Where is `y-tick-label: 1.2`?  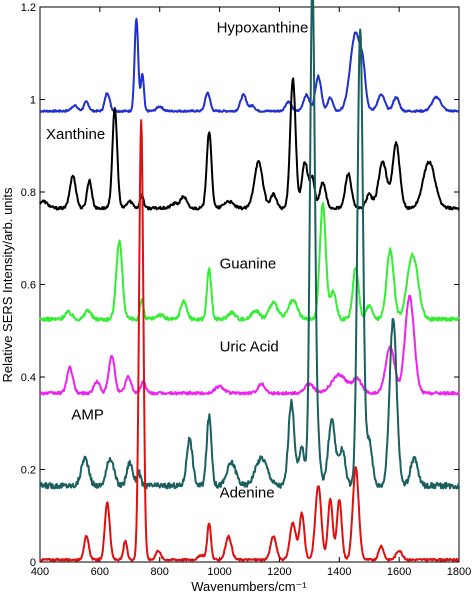
y-tick-label: 1.2 is located at coordinates (28, 8).